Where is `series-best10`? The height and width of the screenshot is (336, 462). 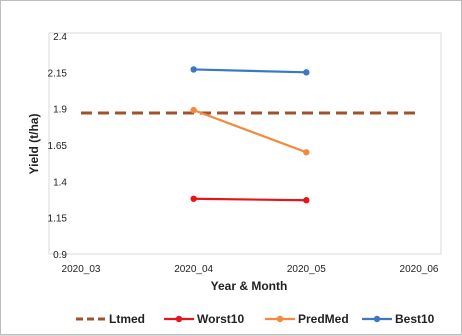 series-best10 is located at coordinates (250, 71).